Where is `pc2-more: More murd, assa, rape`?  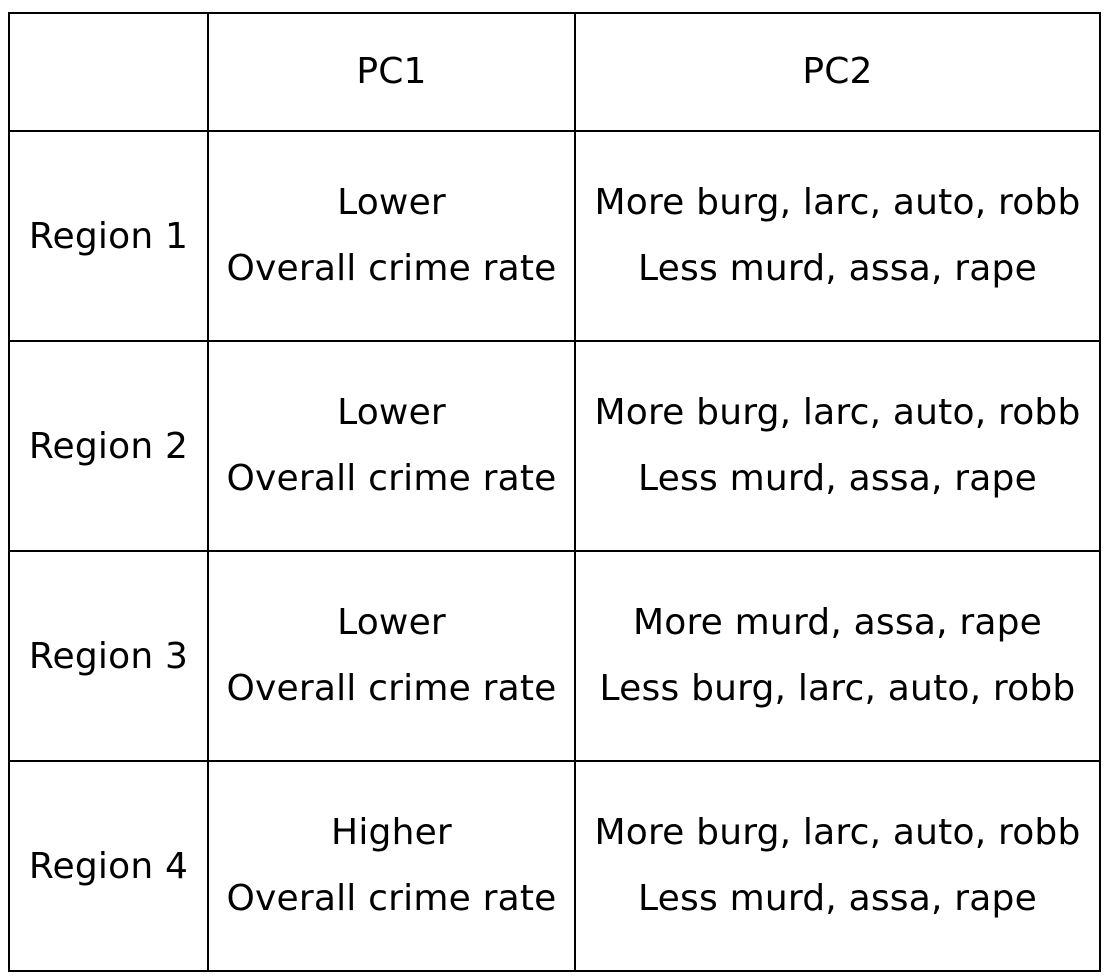
pc2-more: More murd, assa, rape is located at coordinates (837, 622).